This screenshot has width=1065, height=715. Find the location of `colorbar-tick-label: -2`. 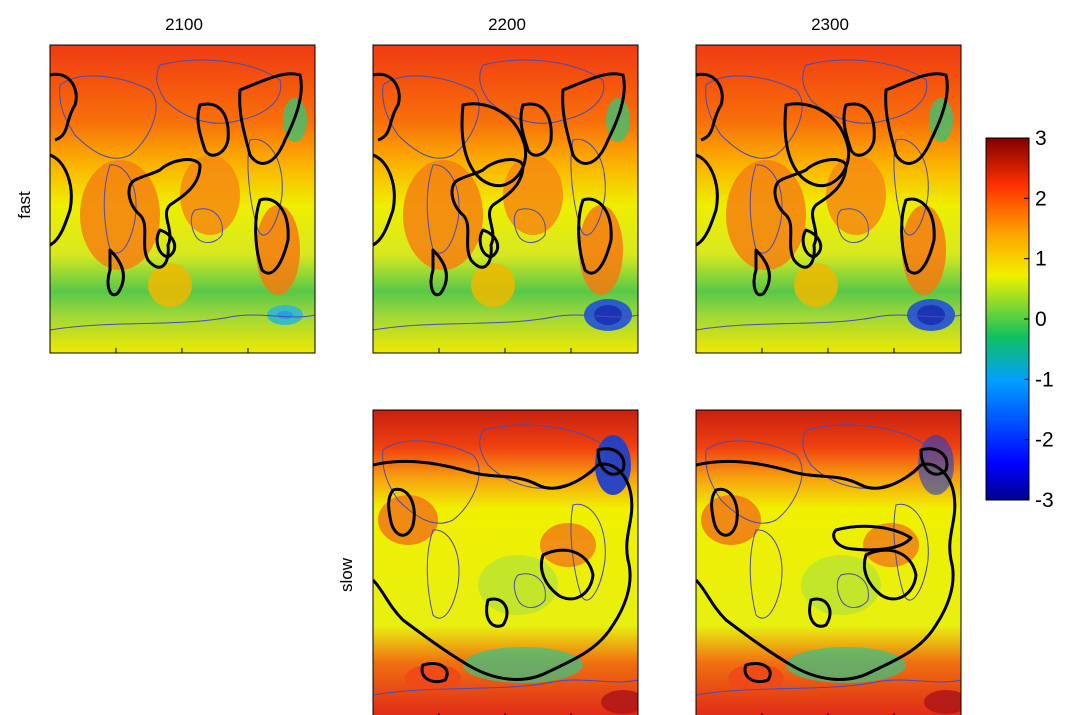

colorbar-tick-label: -2 is located at coordinates (1044, 440).